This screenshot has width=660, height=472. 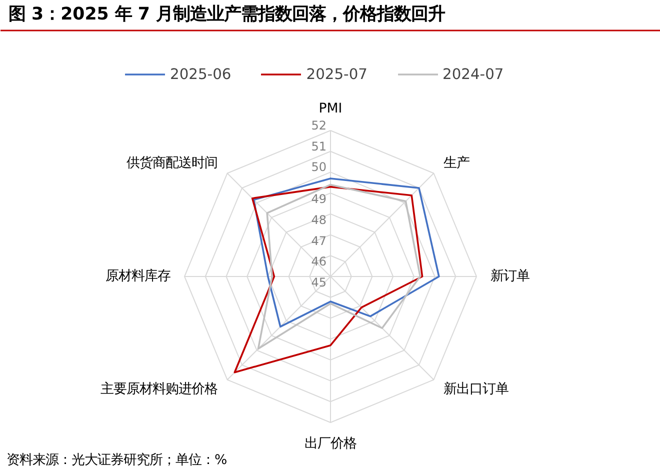 I want to click on spoke-label: 原材料库存, so click(x=138, y=276).